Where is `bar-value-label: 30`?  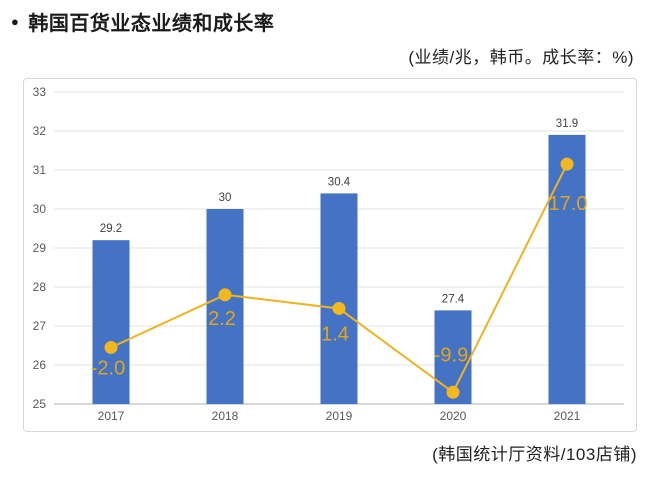
bar-value-label: 30 is located at coordinates (225, 198).